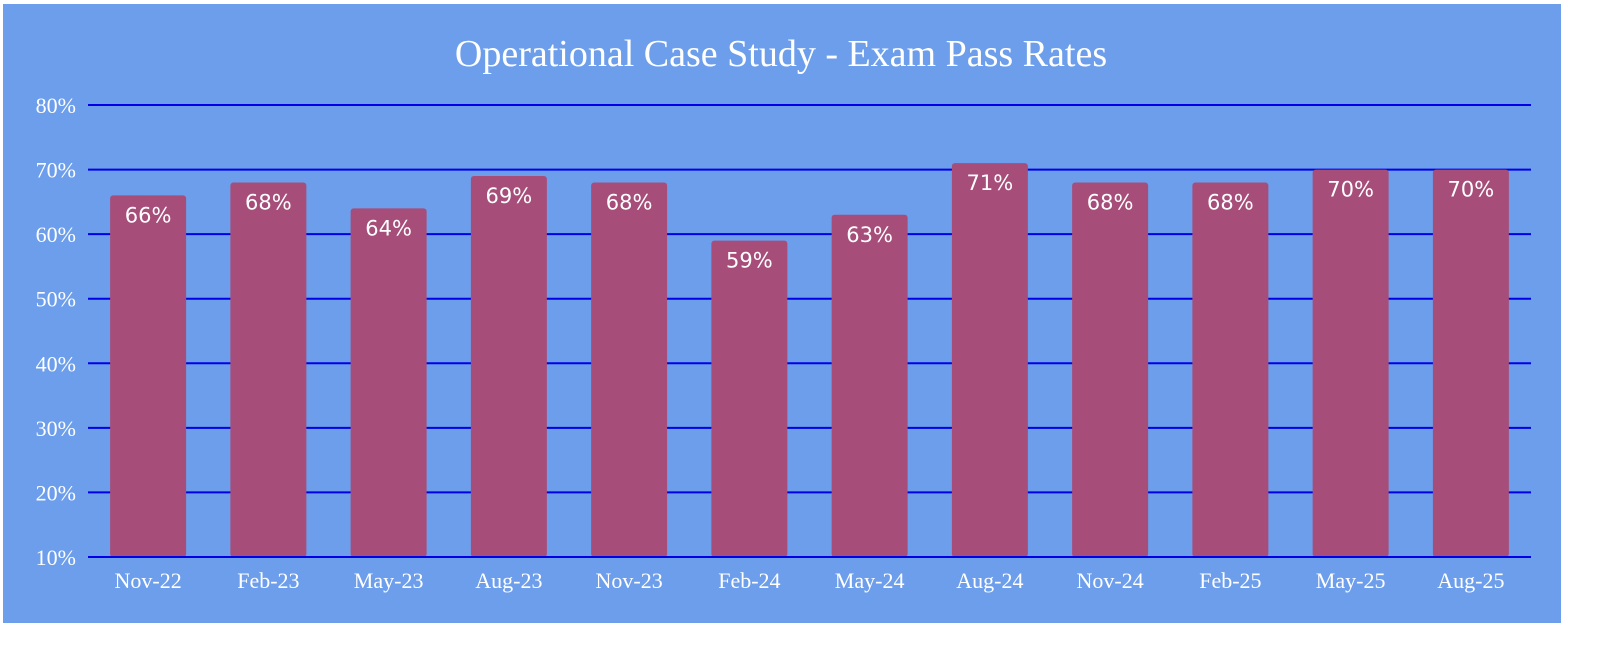 The width and height of the screenshot is (1610, 646). What do you see at coordinates (1470, 580) in the screenshot?
I see `x-tick-label: Aug-25` at bounding box center [1470, 580].